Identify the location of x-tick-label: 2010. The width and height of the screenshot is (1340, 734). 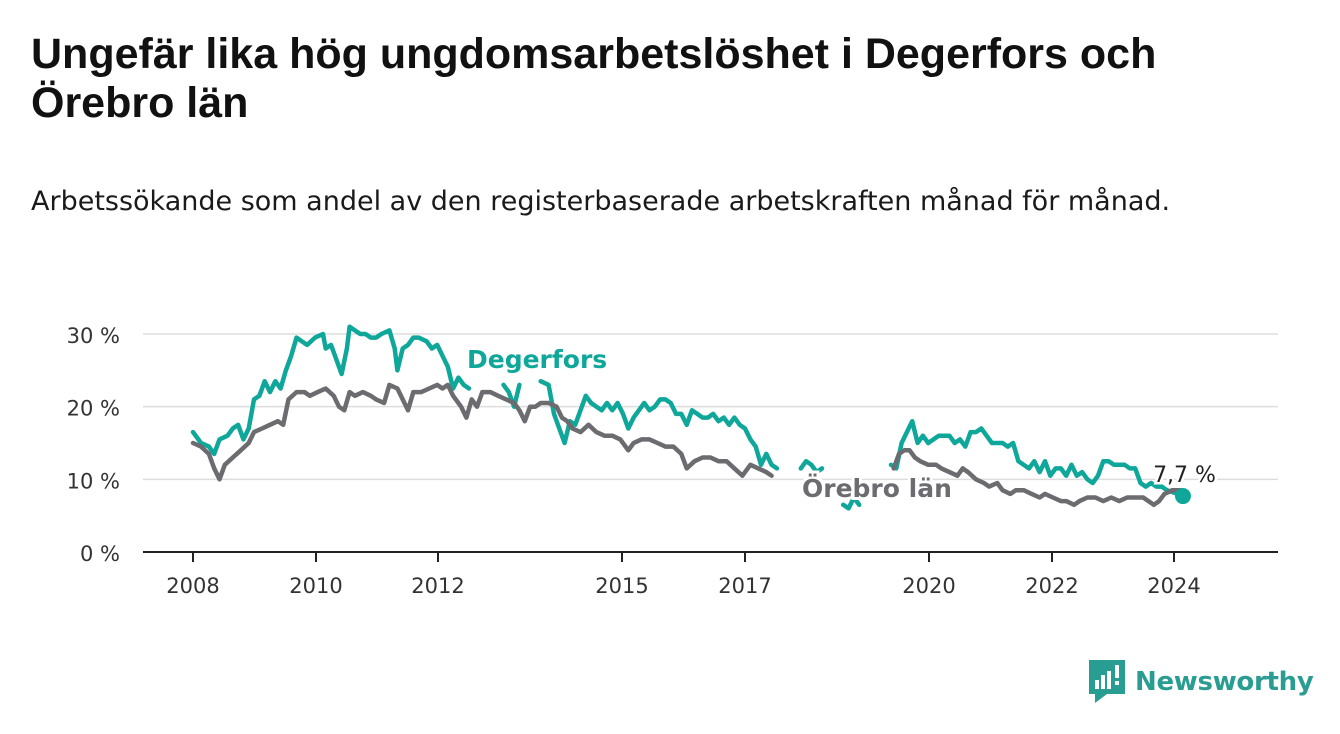
(315, 586).